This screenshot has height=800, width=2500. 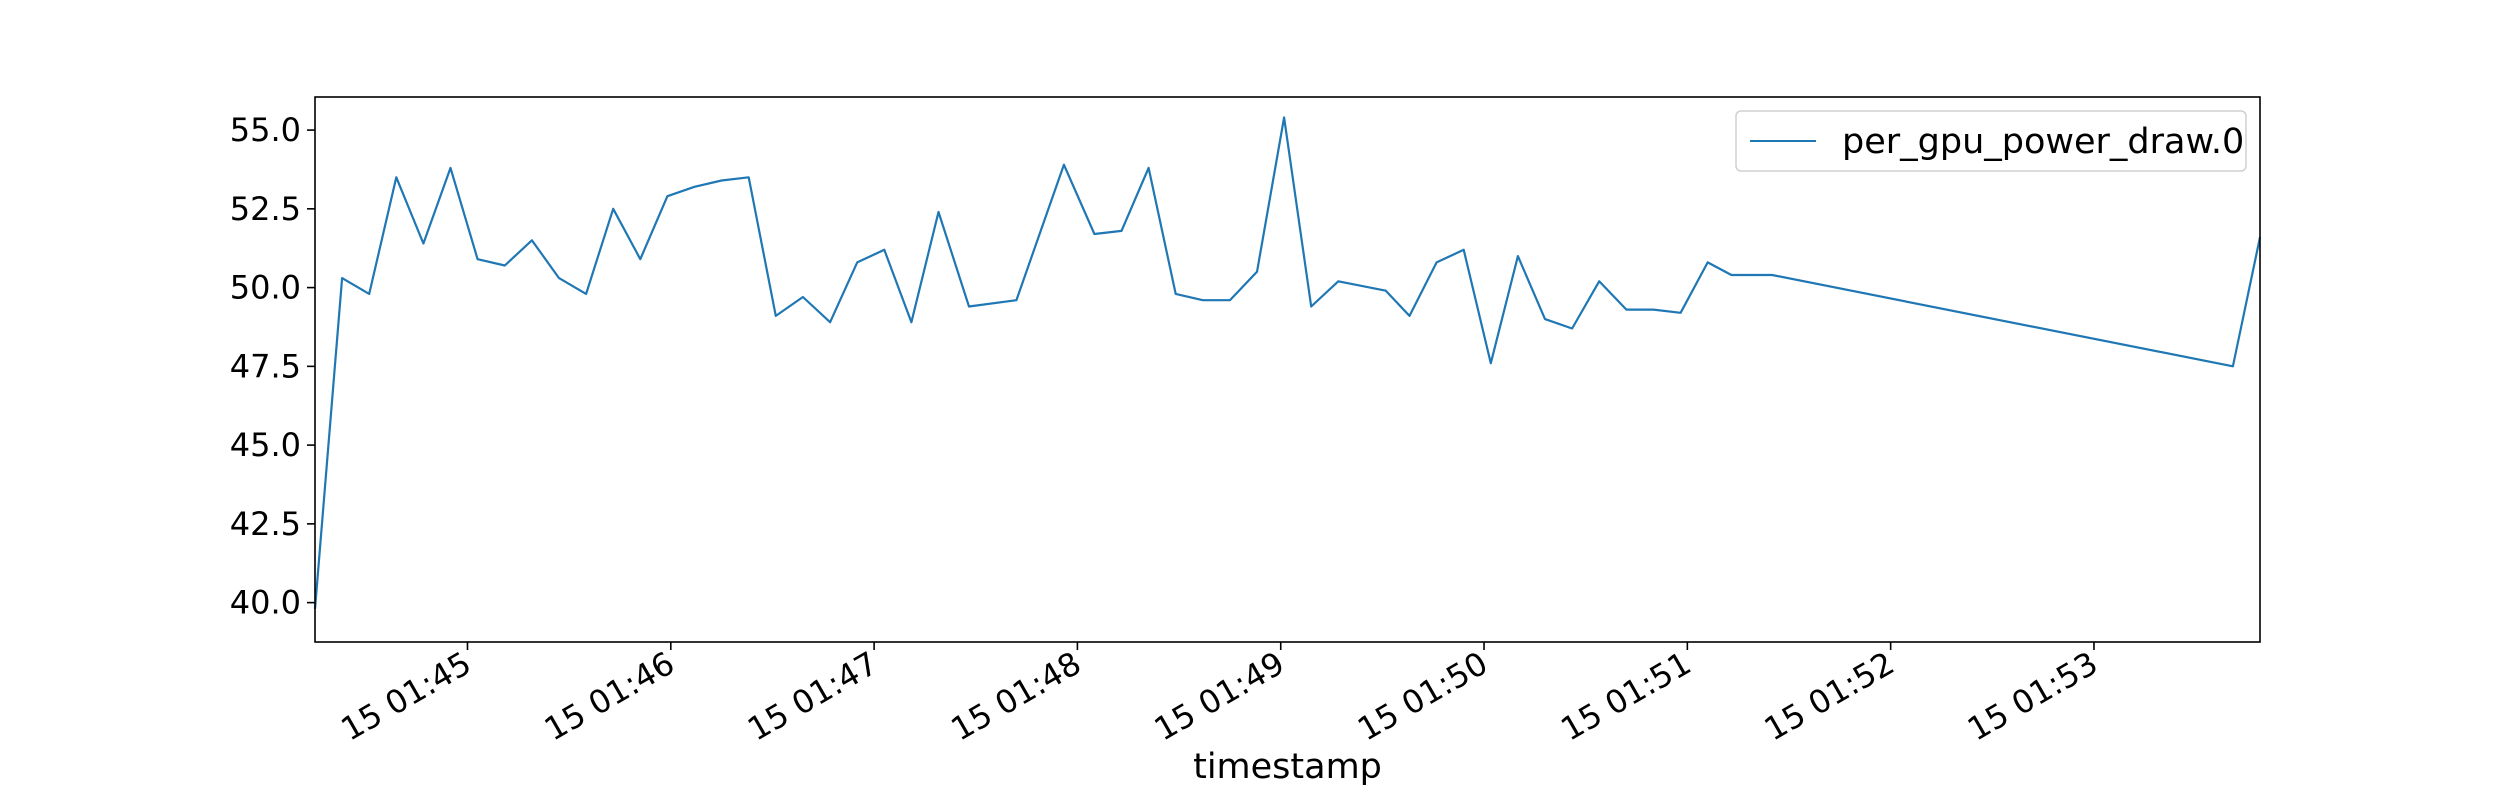 I want to click on y-tick-label: 50.0, so click(x=265, y=288).